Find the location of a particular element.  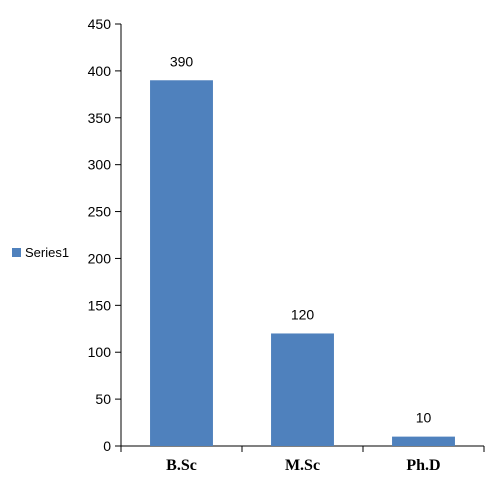

y-tick-label: 100 is located at coordinates (100, 352).